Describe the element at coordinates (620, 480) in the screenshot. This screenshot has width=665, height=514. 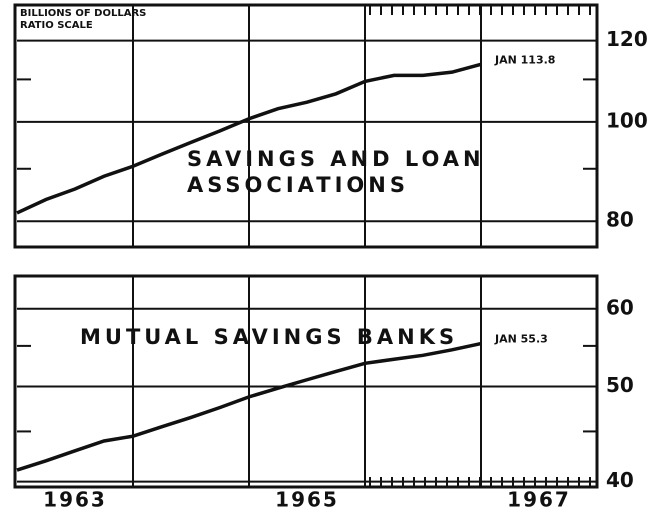
I see `y-tick-label: 40` at that location.